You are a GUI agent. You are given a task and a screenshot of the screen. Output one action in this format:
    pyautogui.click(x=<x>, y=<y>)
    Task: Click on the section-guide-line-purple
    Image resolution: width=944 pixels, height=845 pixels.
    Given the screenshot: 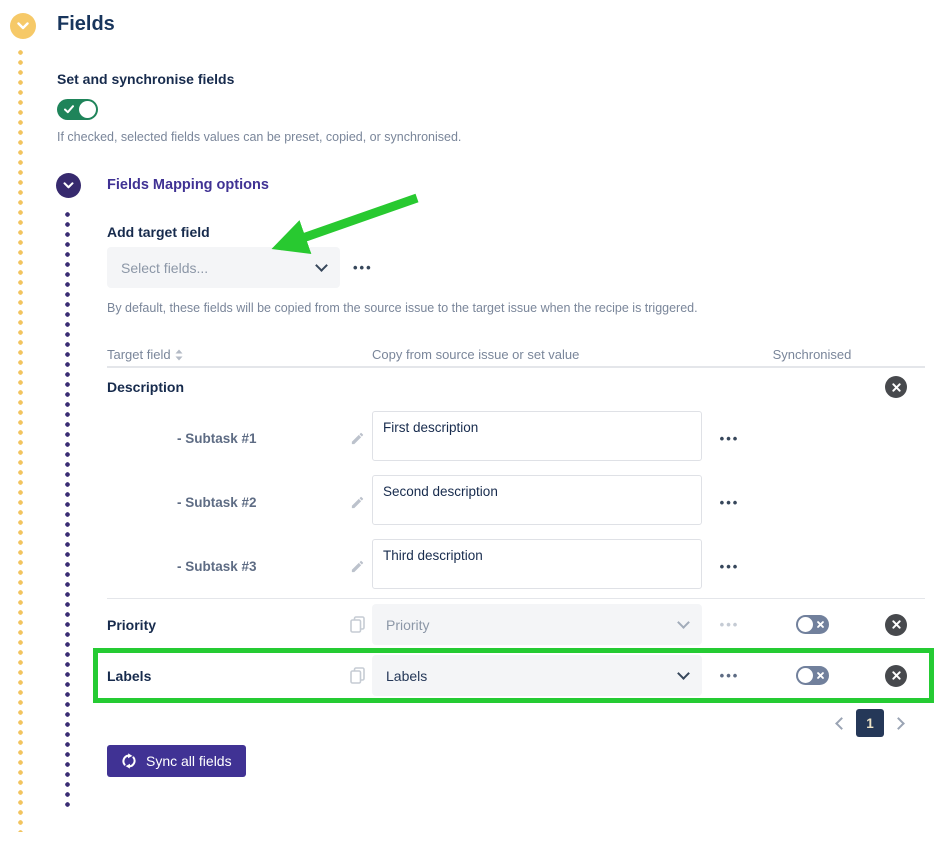 What is the action you would take?
    pyautogui.click(x=67, y=512)
    